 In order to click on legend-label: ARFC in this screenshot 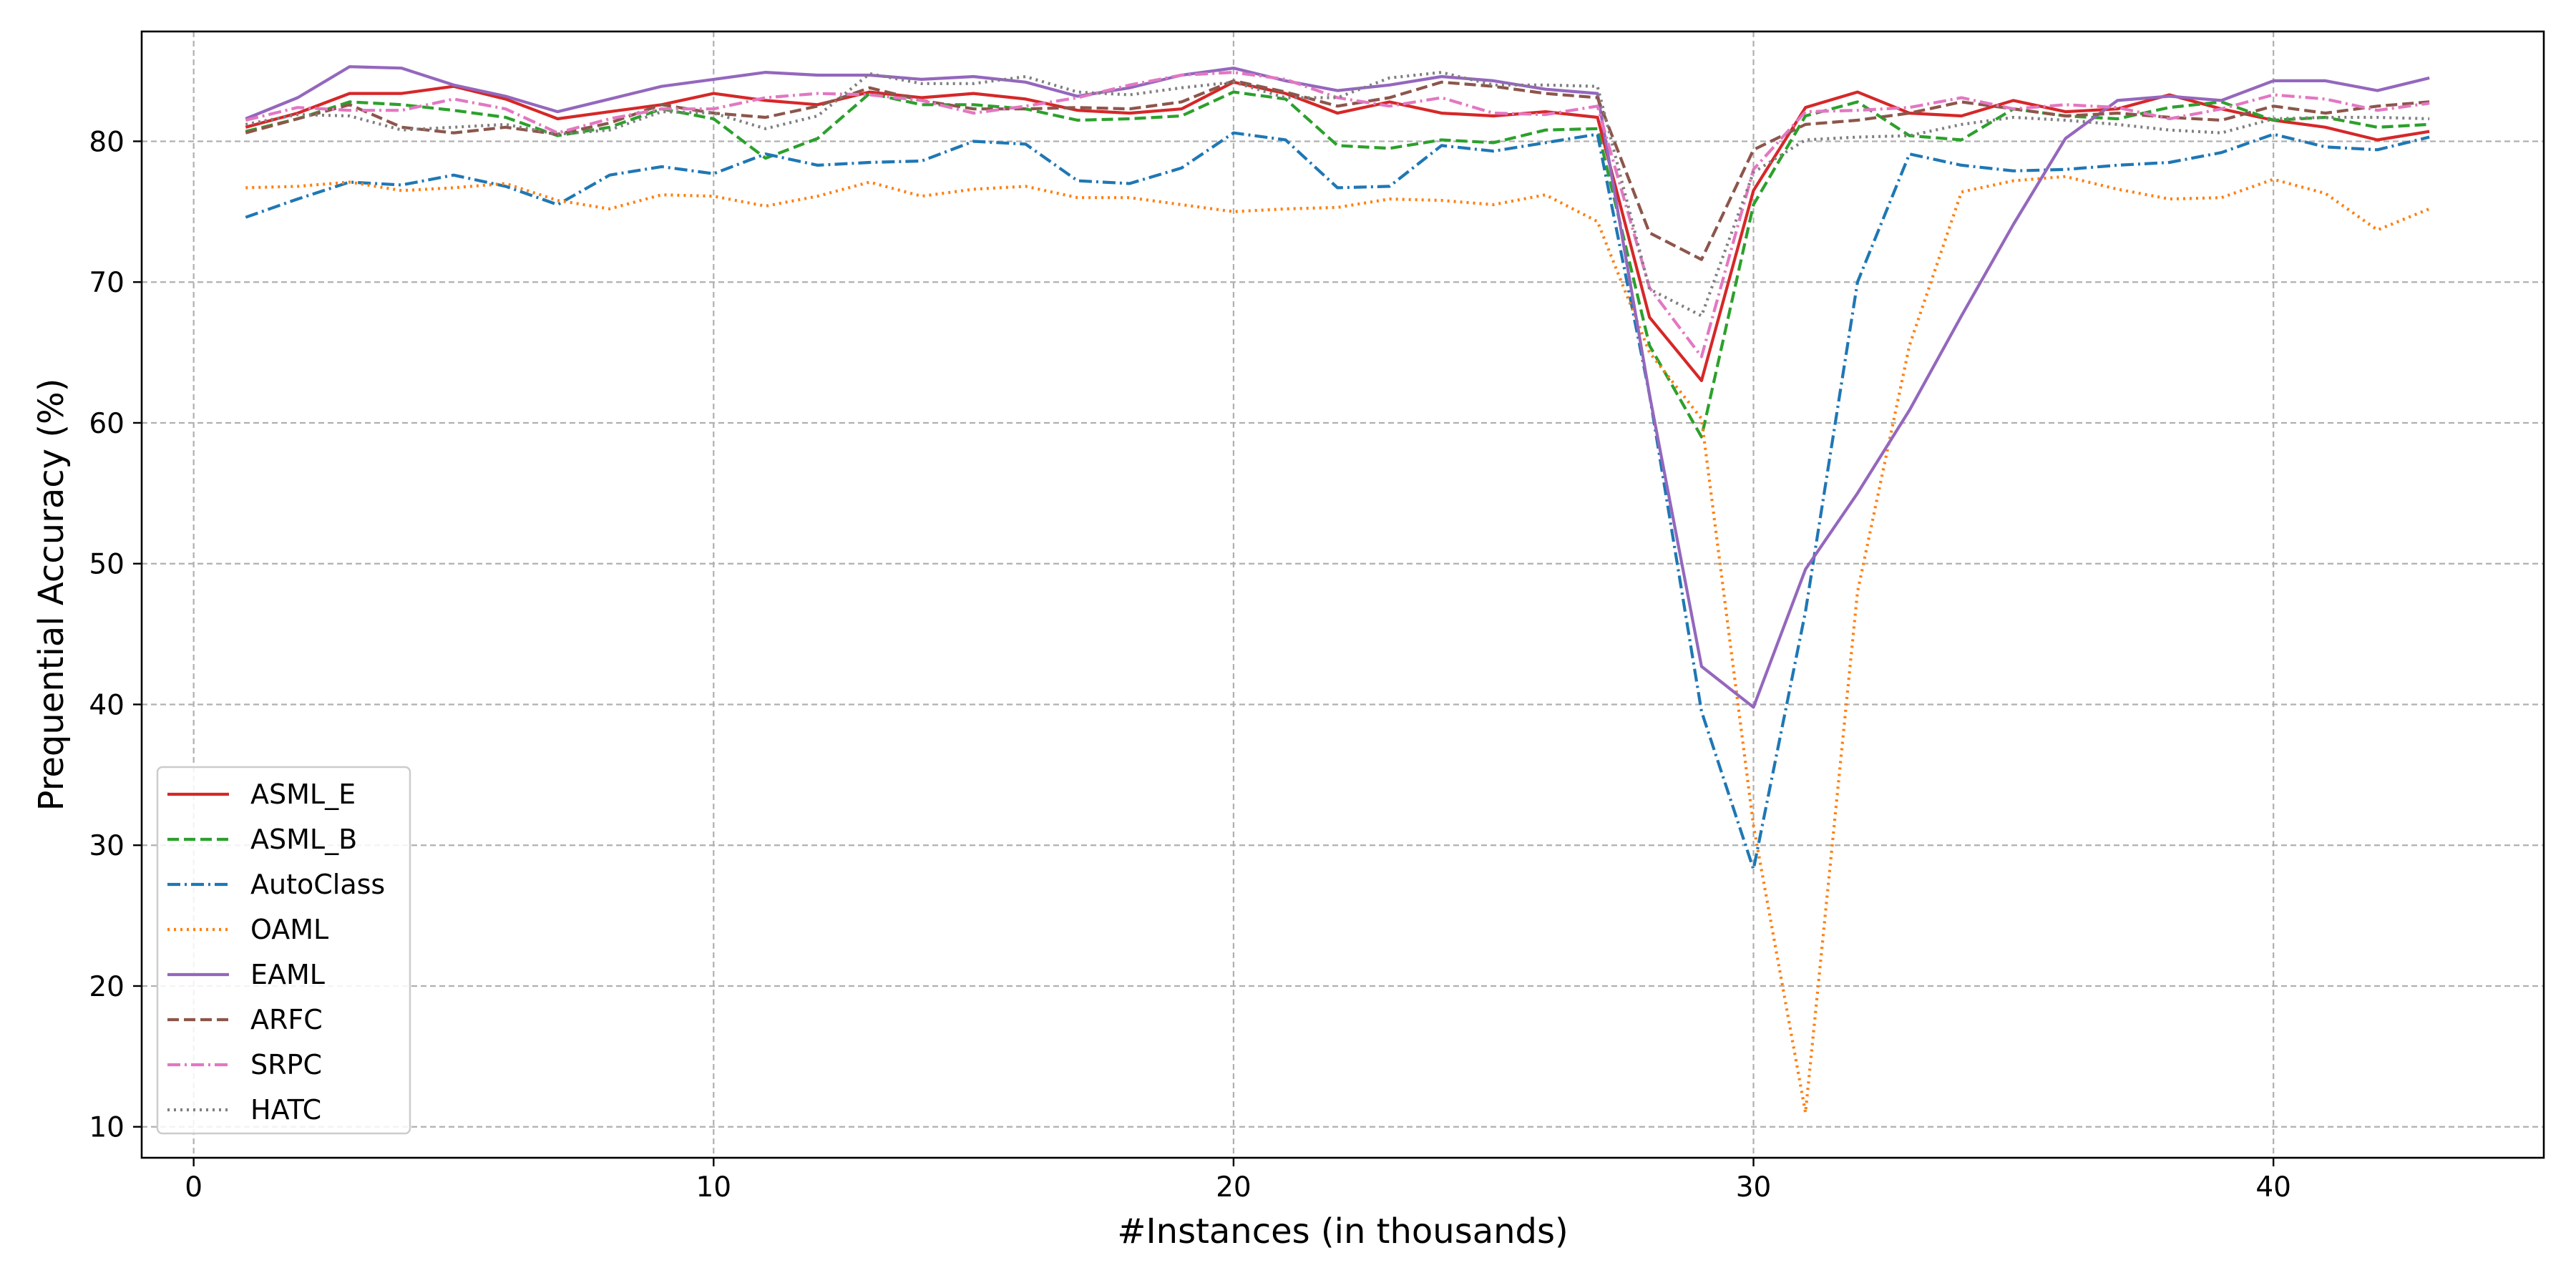, I will do `click(286, 1019)`.